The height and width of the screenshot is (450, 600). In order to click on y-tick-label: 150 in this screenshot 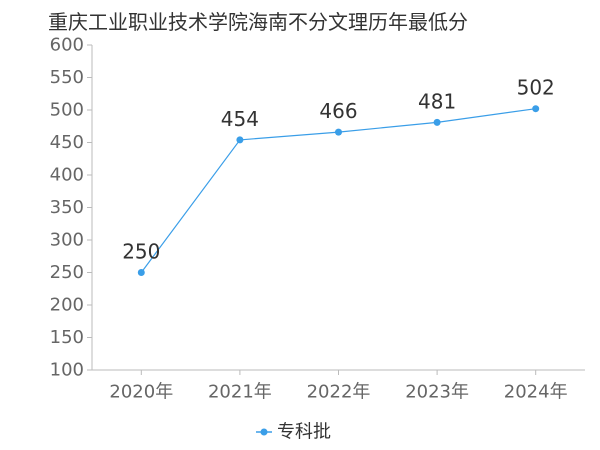, I will do `click(67, 337)`.